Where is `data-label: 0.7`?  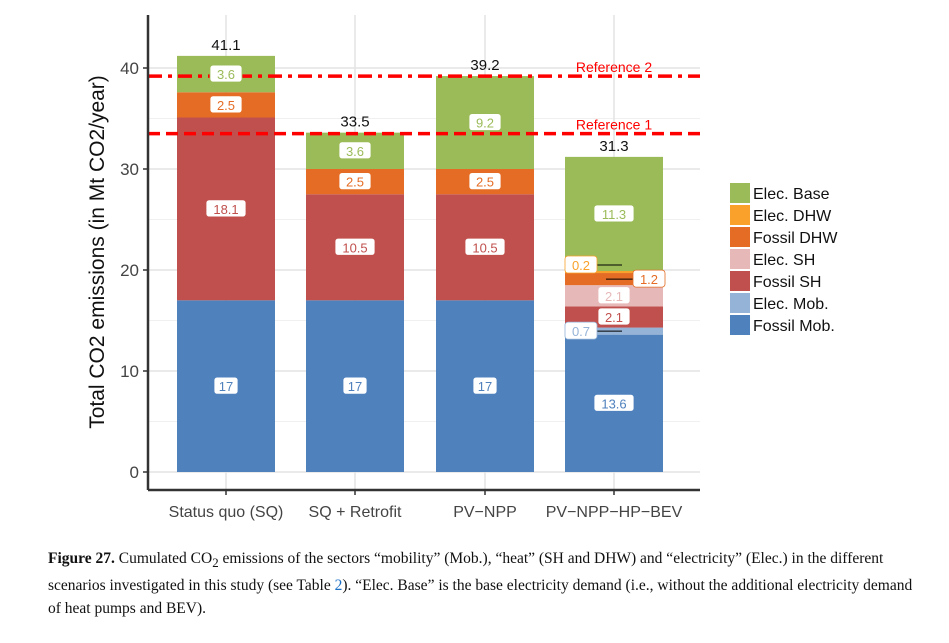
data-label: 0.7 is located at coordinates (581, 330).